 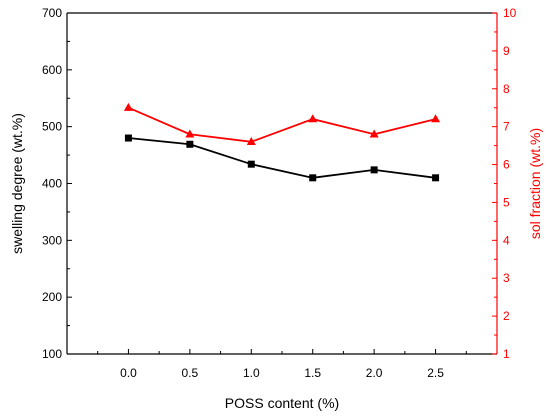 I want to click on x-tick-label: 0.5, so click(x=190, y=373).